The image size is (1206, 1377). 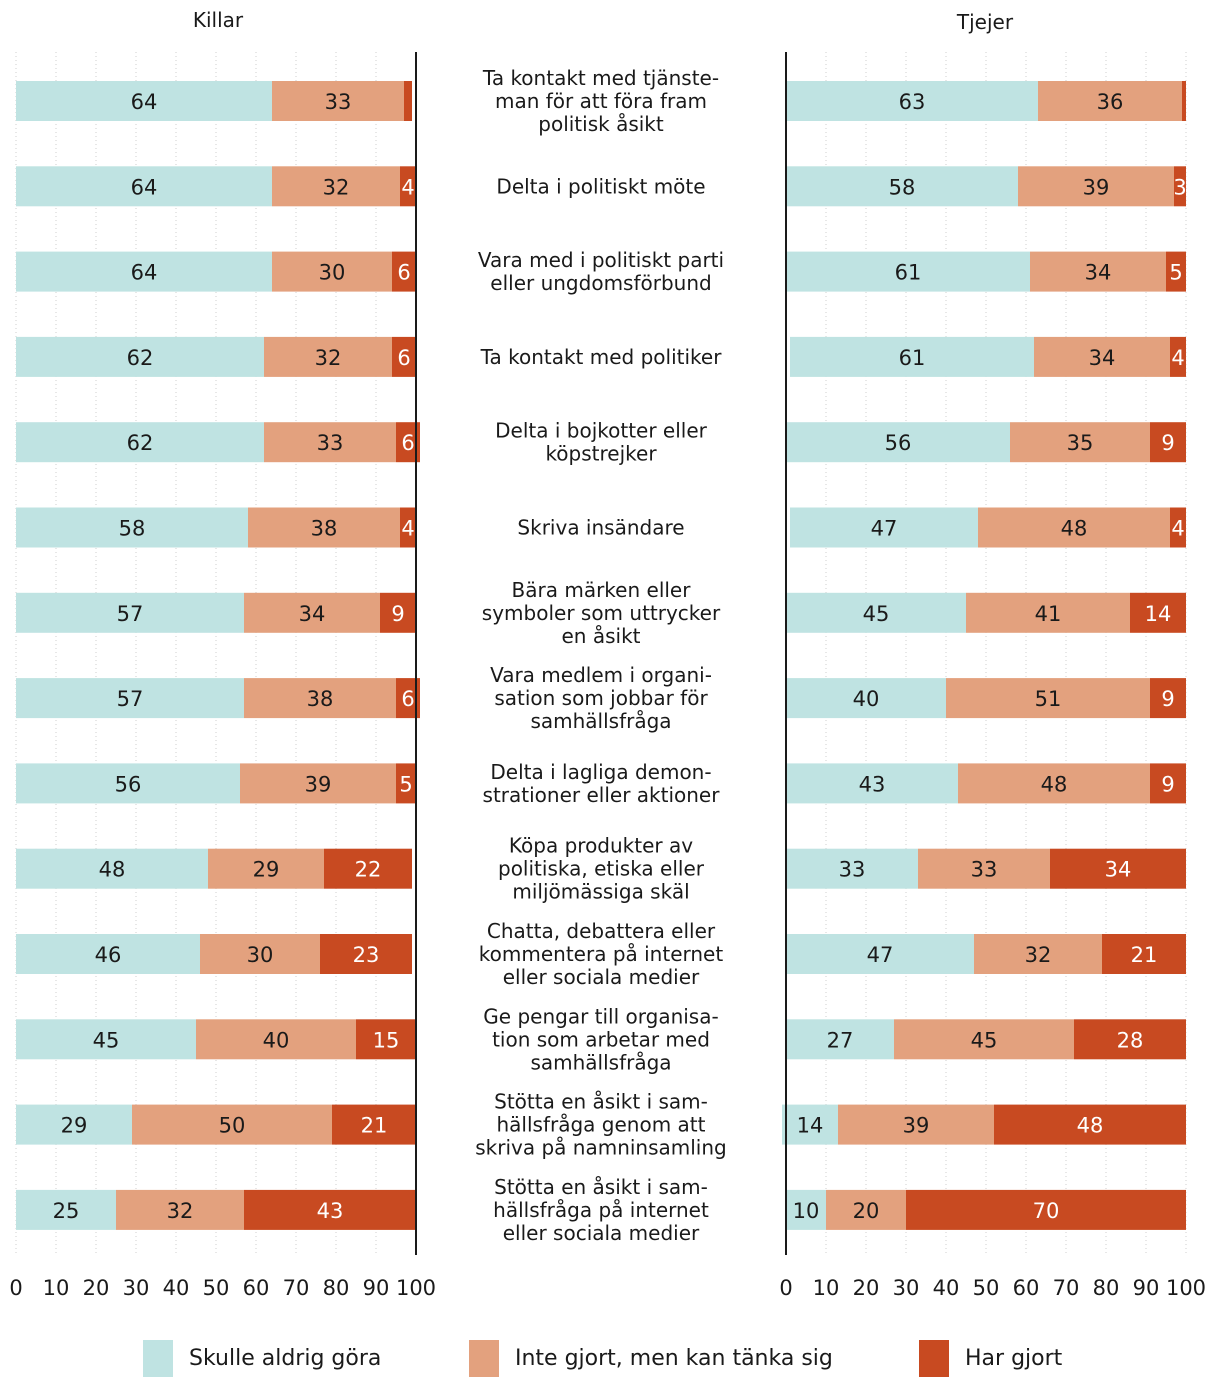 I want to click on x-tick-label: 10, so click(x=826, y=1288).